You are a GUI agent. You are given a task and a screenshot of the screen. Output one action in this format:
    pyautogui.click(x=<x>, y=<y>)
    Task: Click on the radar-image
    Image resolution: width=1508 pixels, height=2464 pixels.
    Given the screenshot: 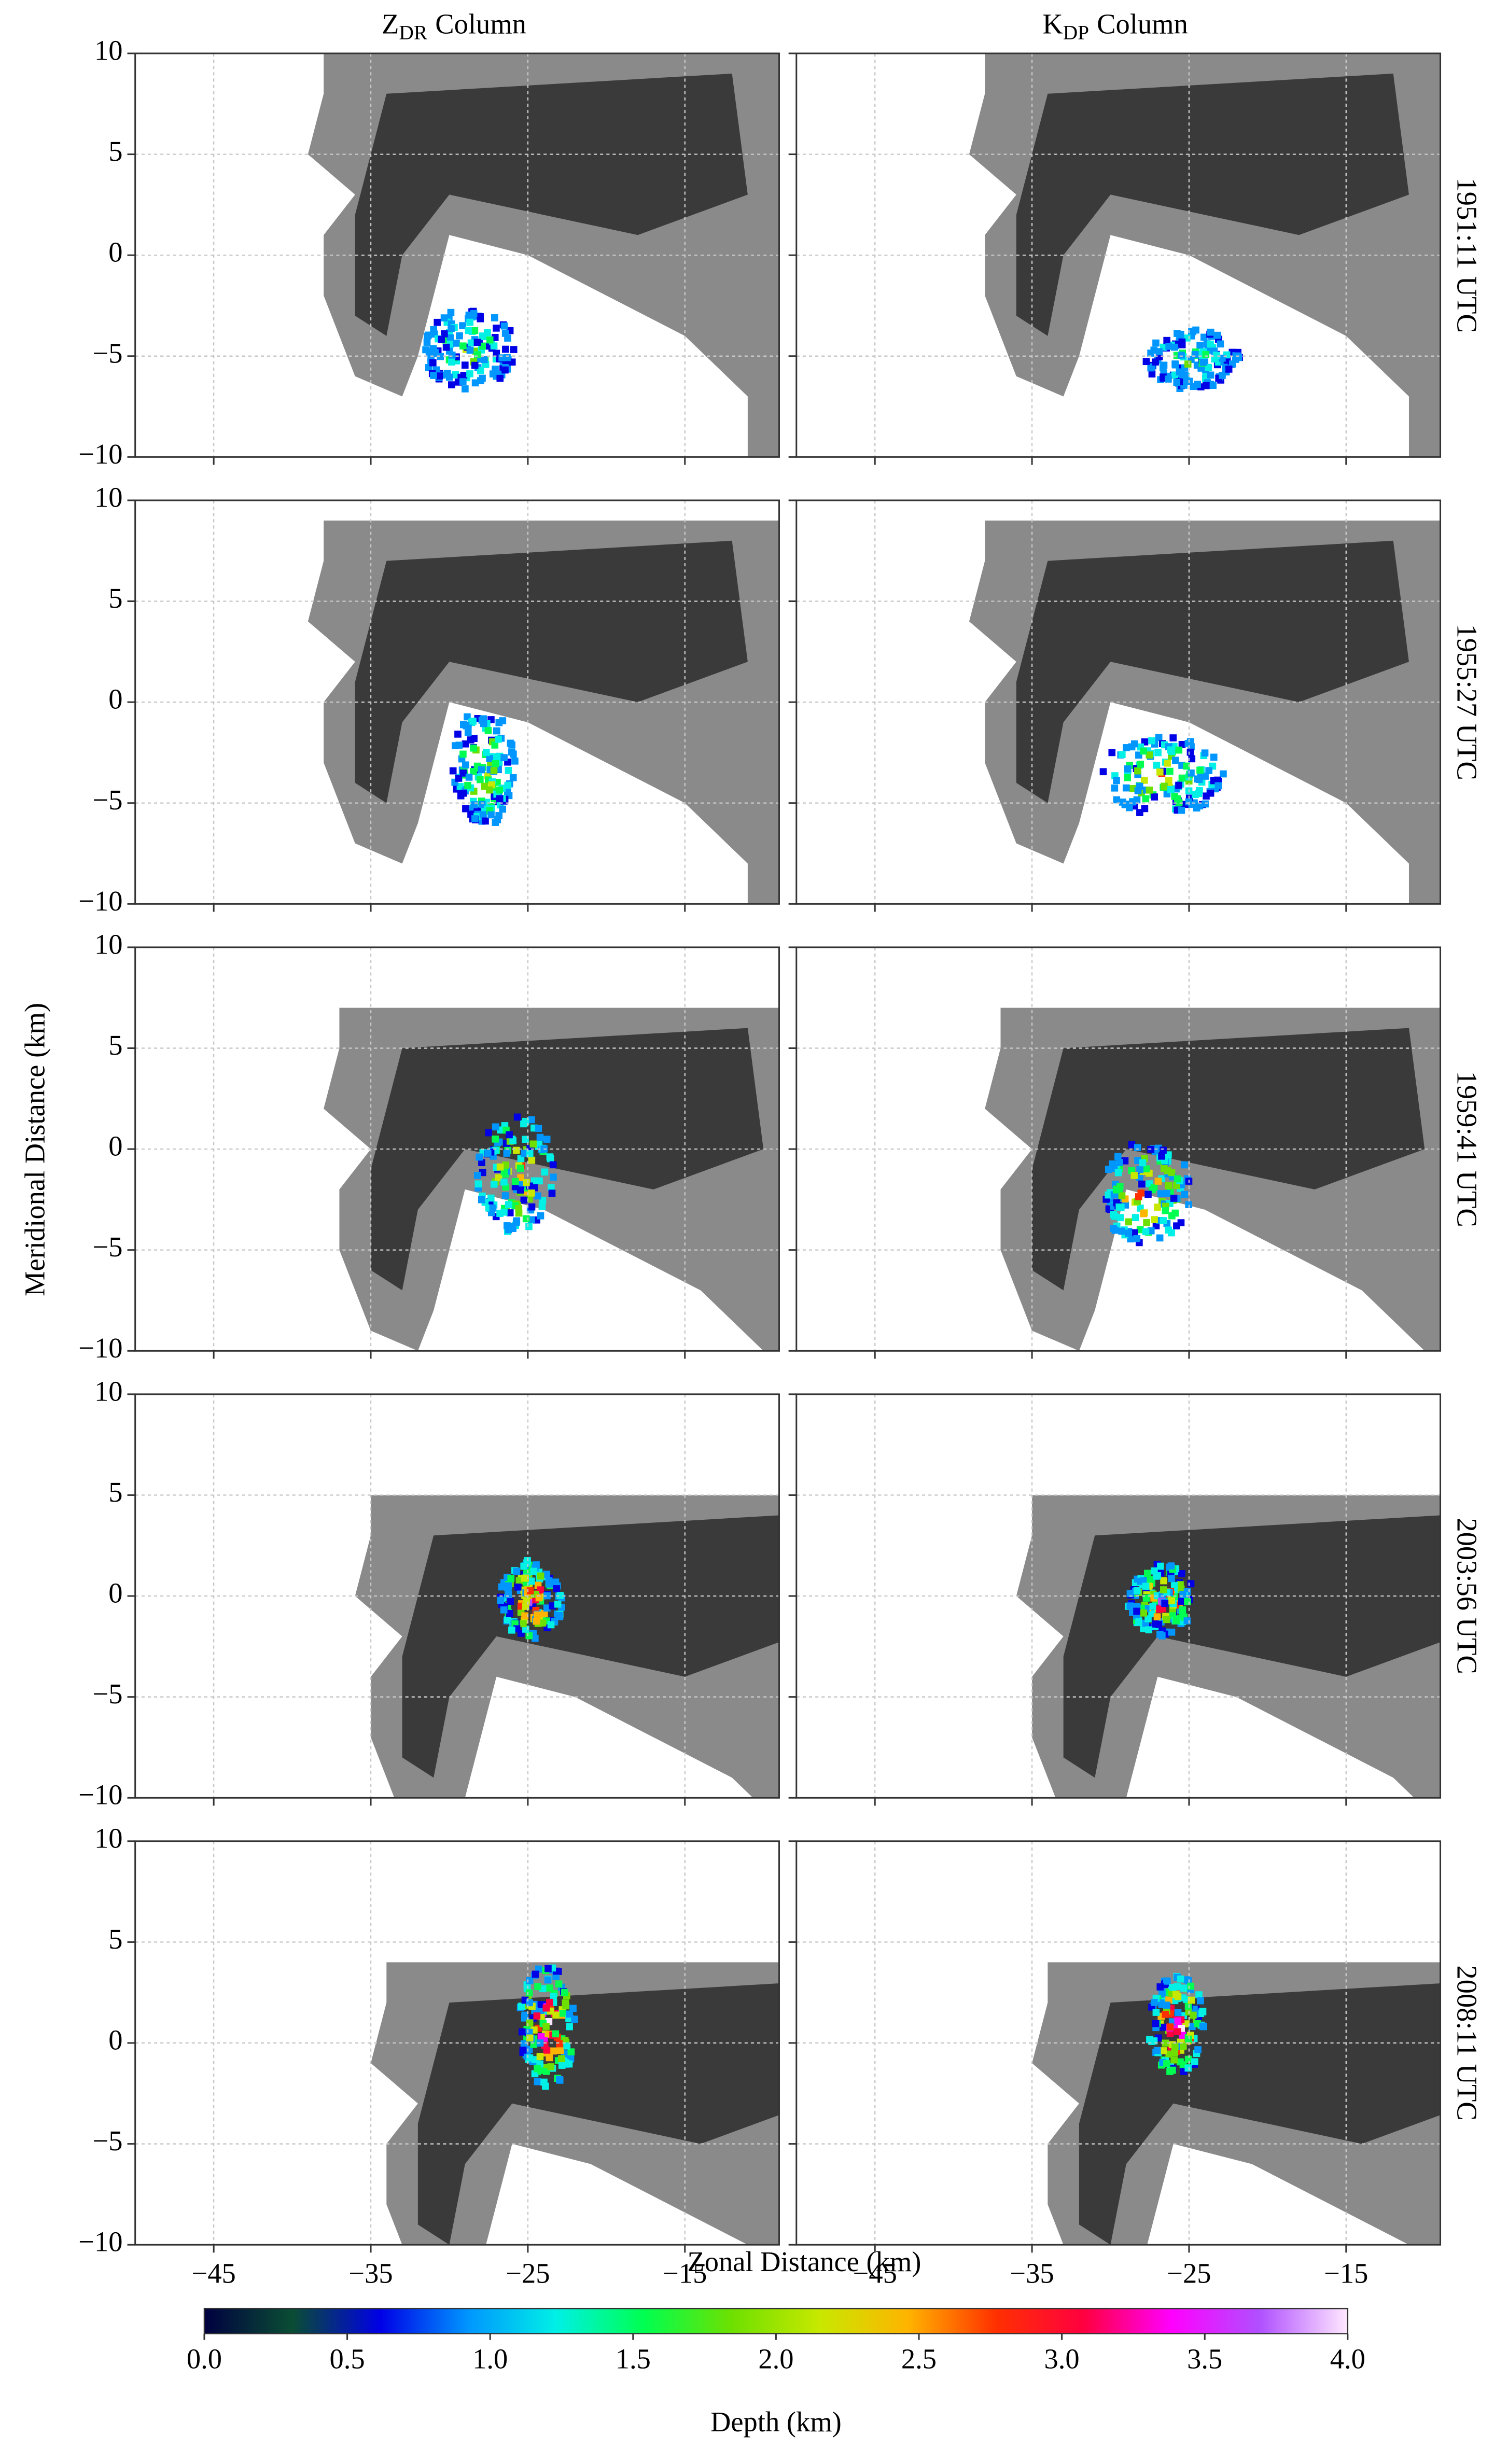 What is the action you would take?
    pyautogui.click(x=1213, y=1179)
    